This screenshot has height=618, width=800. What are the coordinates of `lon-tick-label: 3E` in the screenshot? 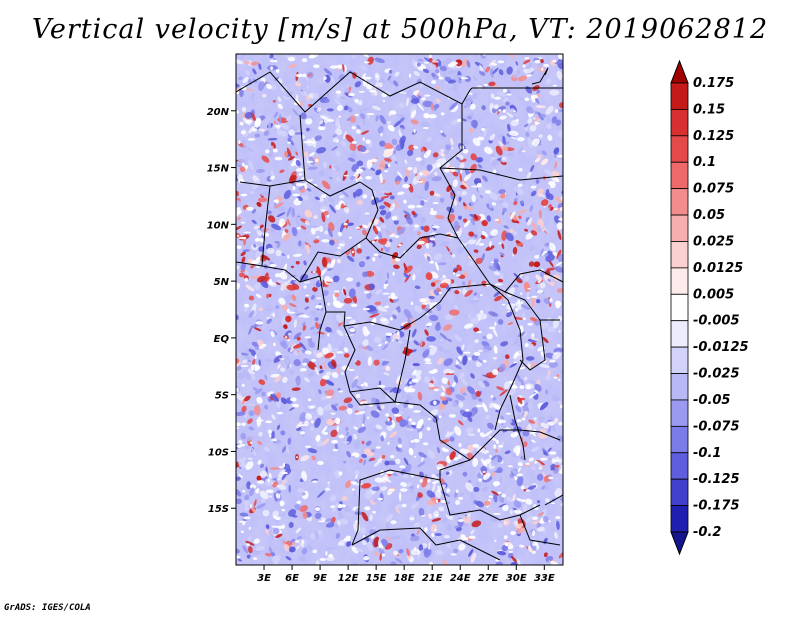 It's located at (264, 578).